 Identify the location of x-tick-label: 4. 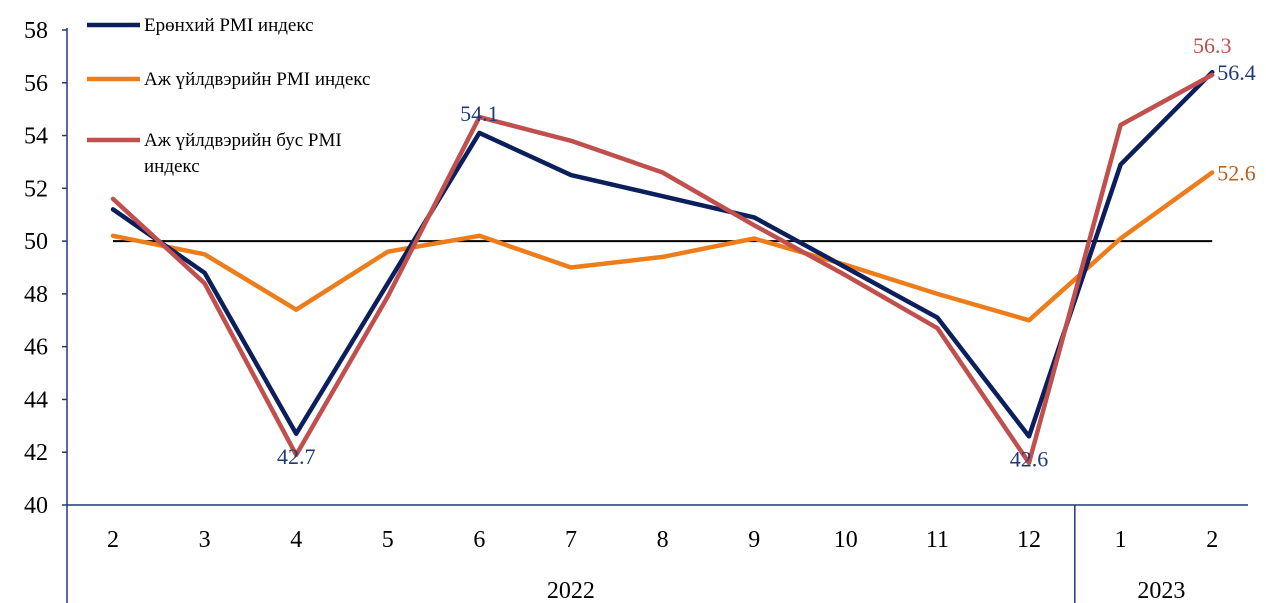
(296, 540).